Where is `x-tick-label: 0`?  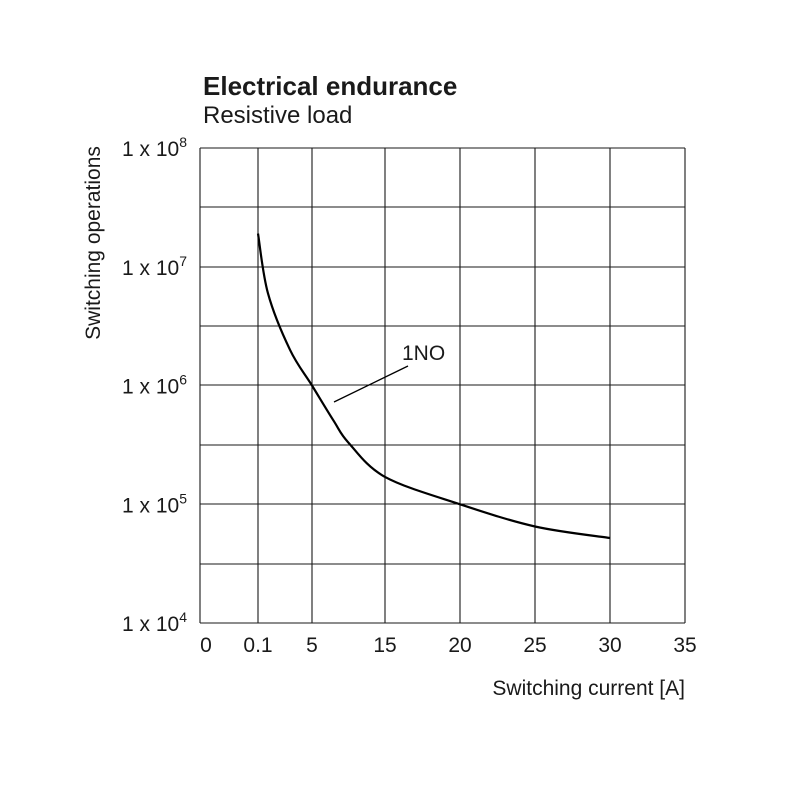
x-tick-label: 0 is located at coordinates (206, 645).